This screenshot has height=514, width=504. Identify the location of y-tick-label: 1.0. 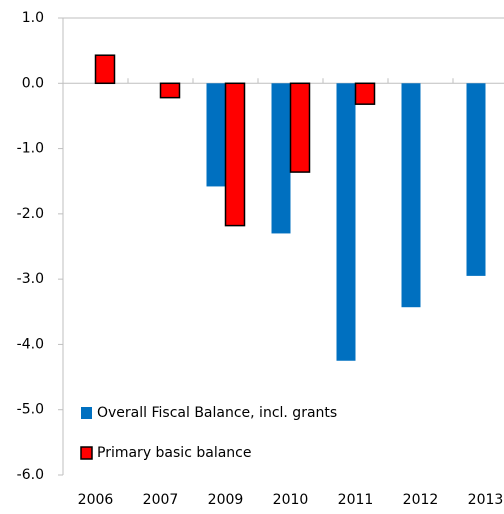
(33, 18).